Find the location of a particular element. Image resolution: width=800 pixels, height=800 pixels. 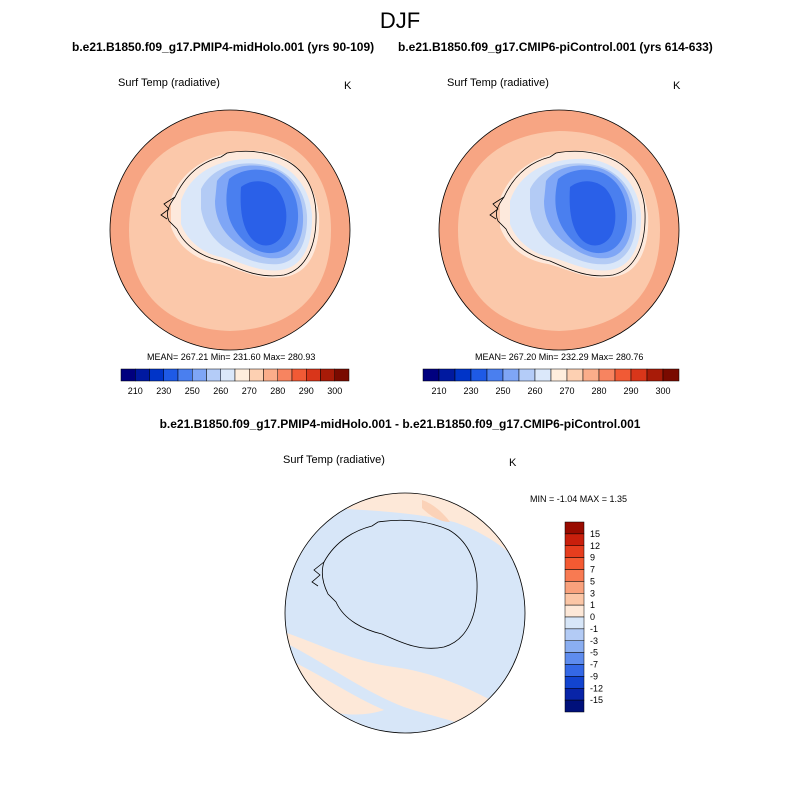

colorbar-tick-label: 15 is located at coordinates (595, 534).